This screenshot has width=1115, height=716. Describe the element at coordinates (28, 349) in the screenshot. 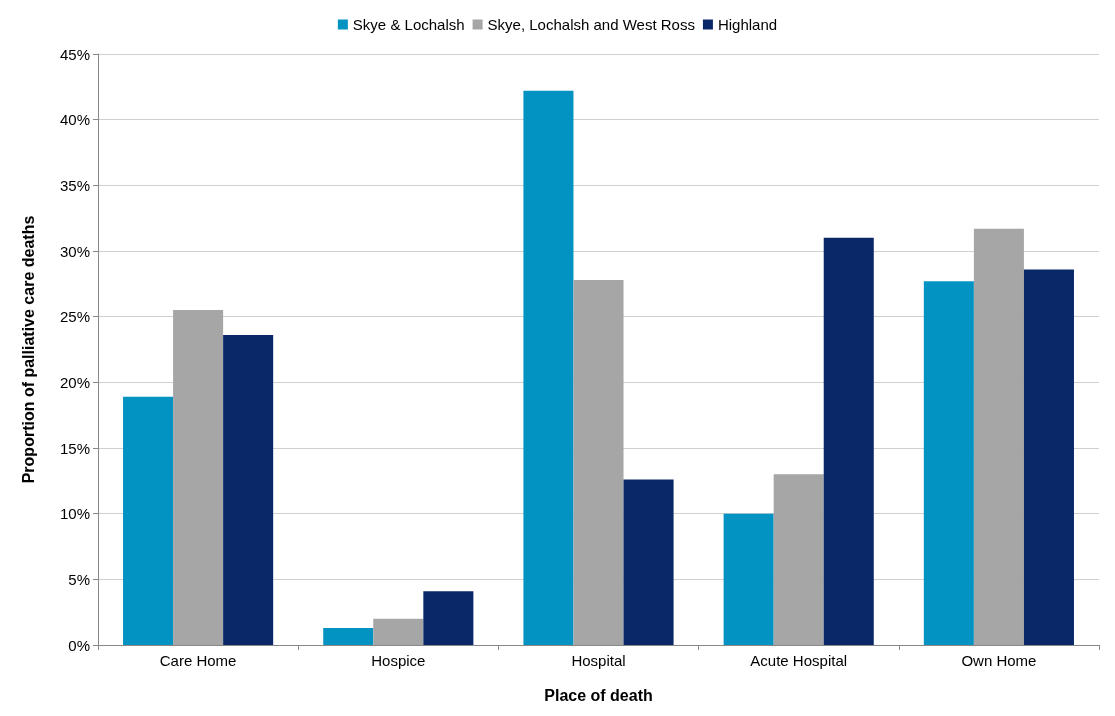

I see `y-axis-title: Proportion of palliative care deaths` at that location.